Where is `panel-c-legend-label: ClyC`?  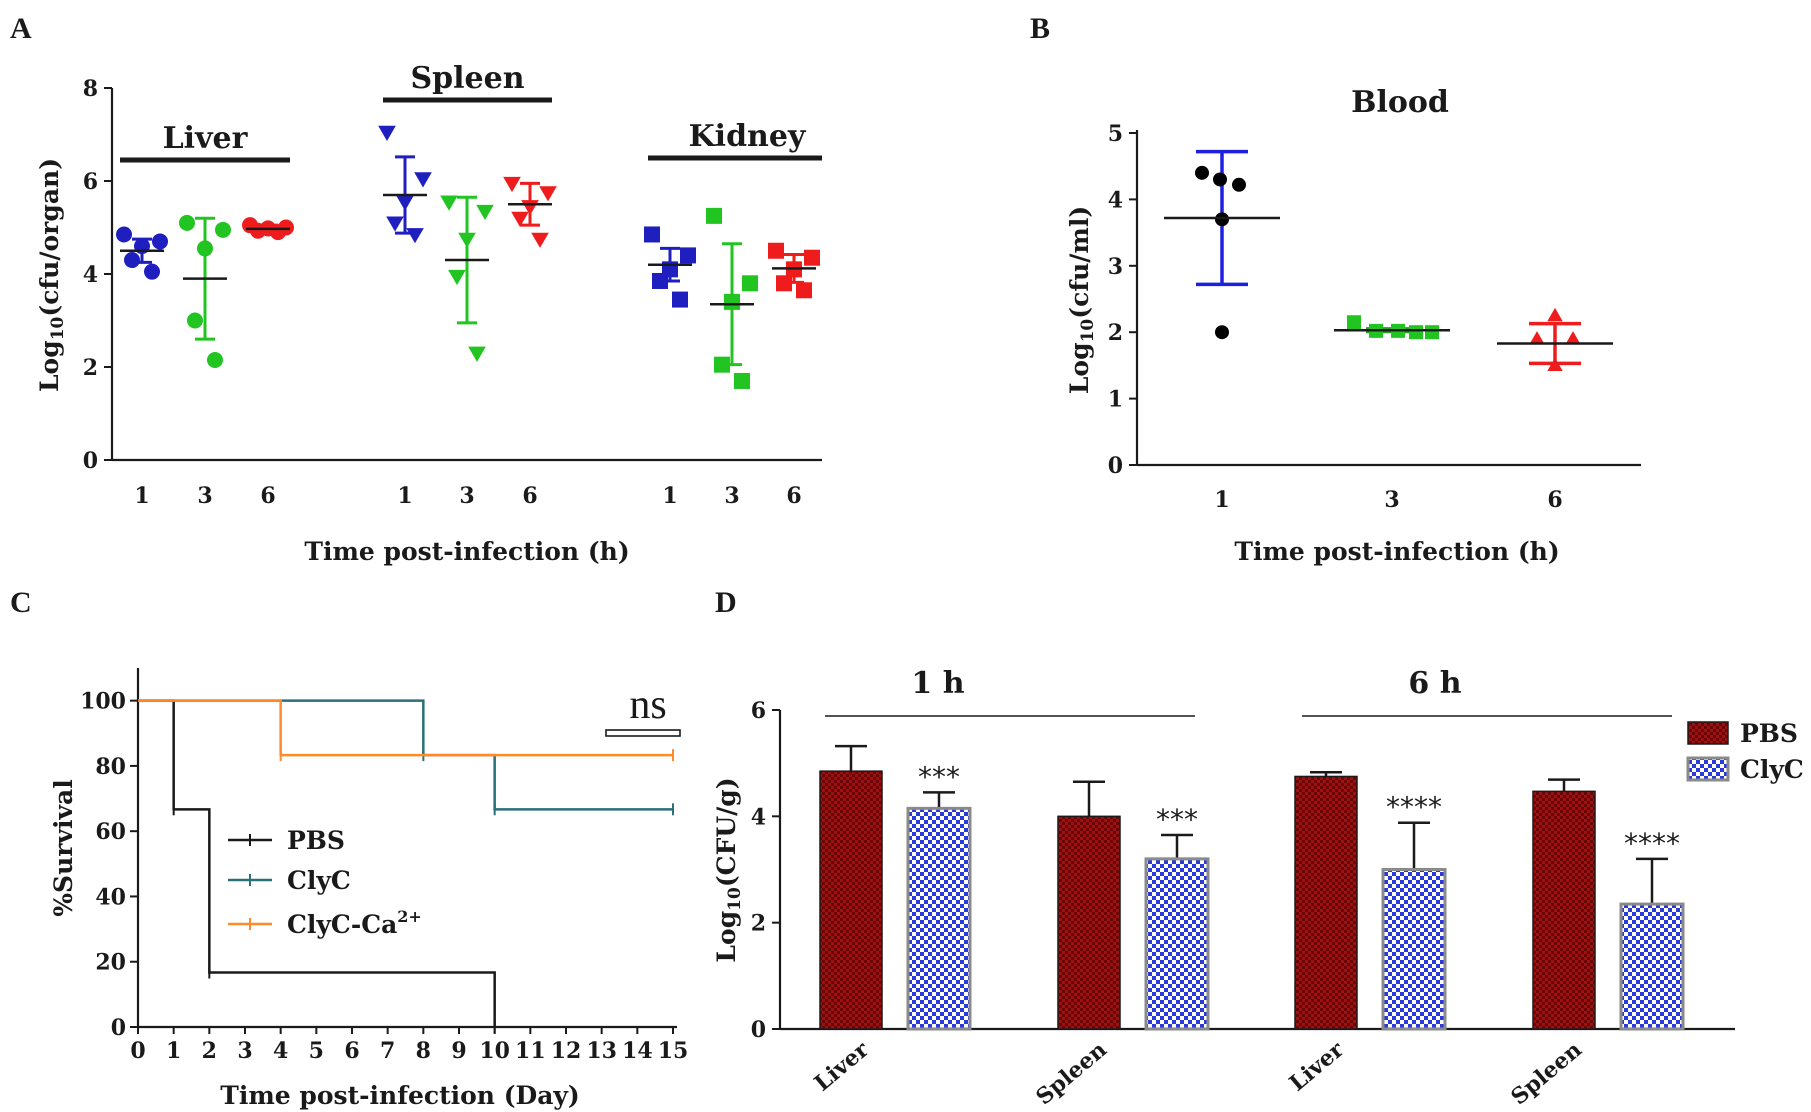 panel-c-legend-label: ClyC is located at coordinates (319, 880).